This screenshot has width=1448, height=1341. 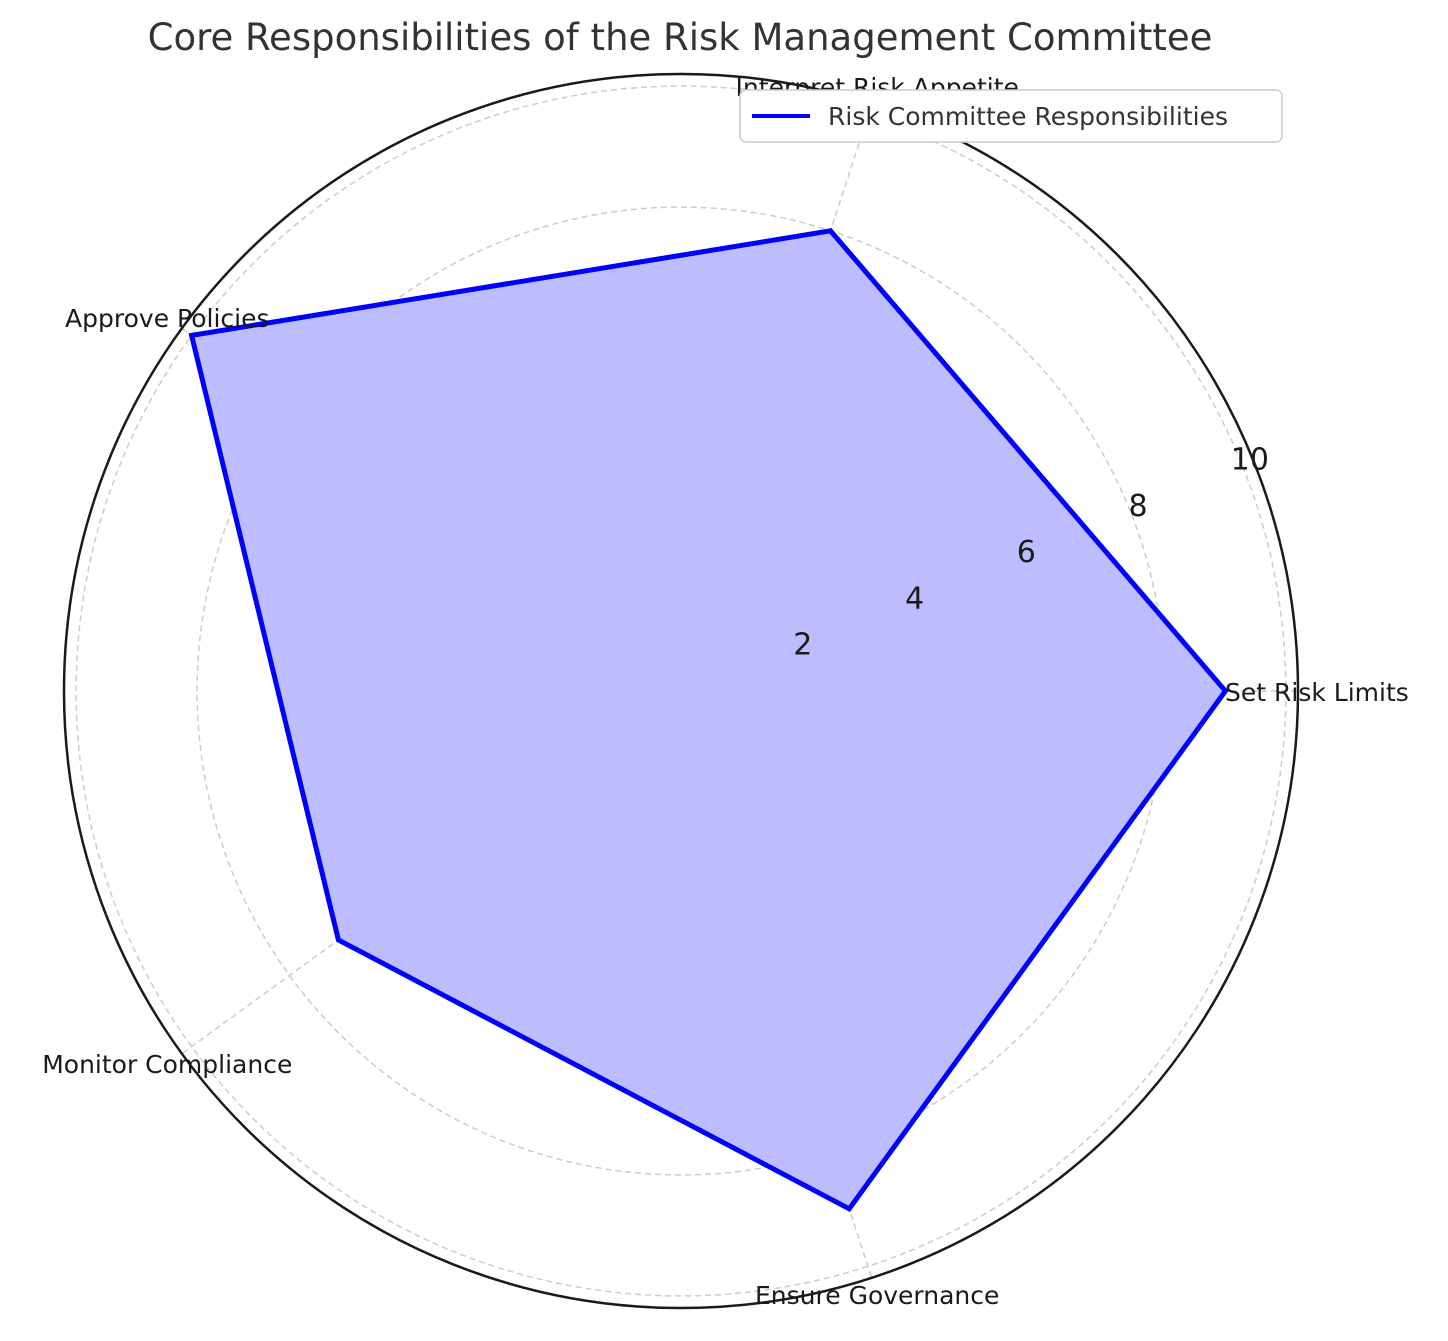 I want to click on legend-box, so click(x=1011, y=116).